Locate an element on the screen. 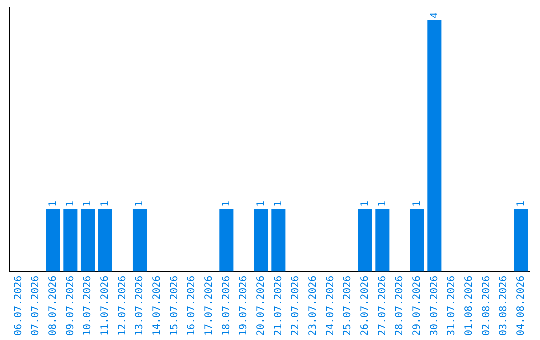  x-tick-label: 02.08.2026 is located at coordinates (486, 306).